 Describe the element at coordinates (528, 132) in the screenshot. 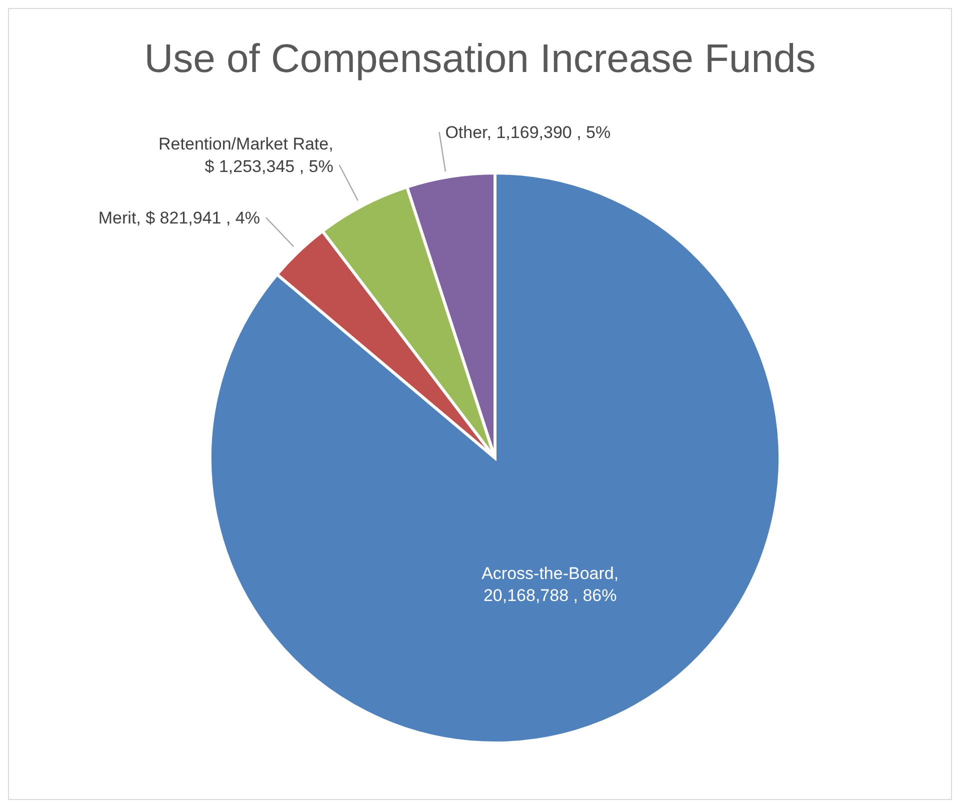

I see `slice-label: Other, 1,169,390 , 5%` at that location.